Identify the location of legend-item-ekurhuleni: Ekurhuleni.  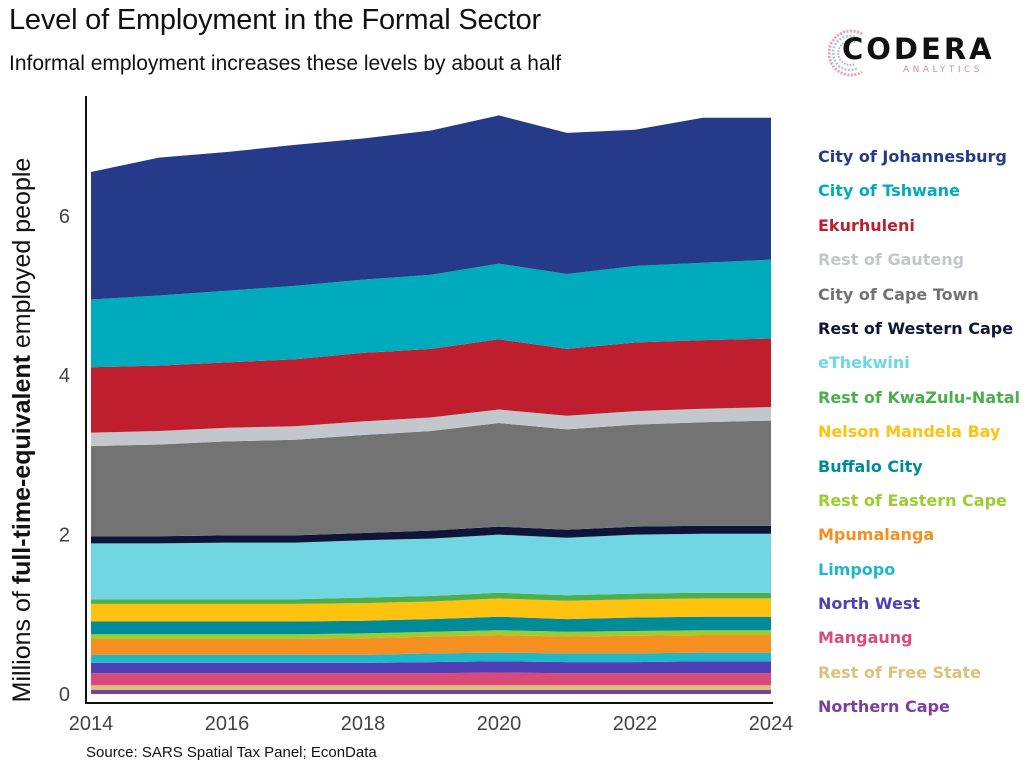
(866, 225).